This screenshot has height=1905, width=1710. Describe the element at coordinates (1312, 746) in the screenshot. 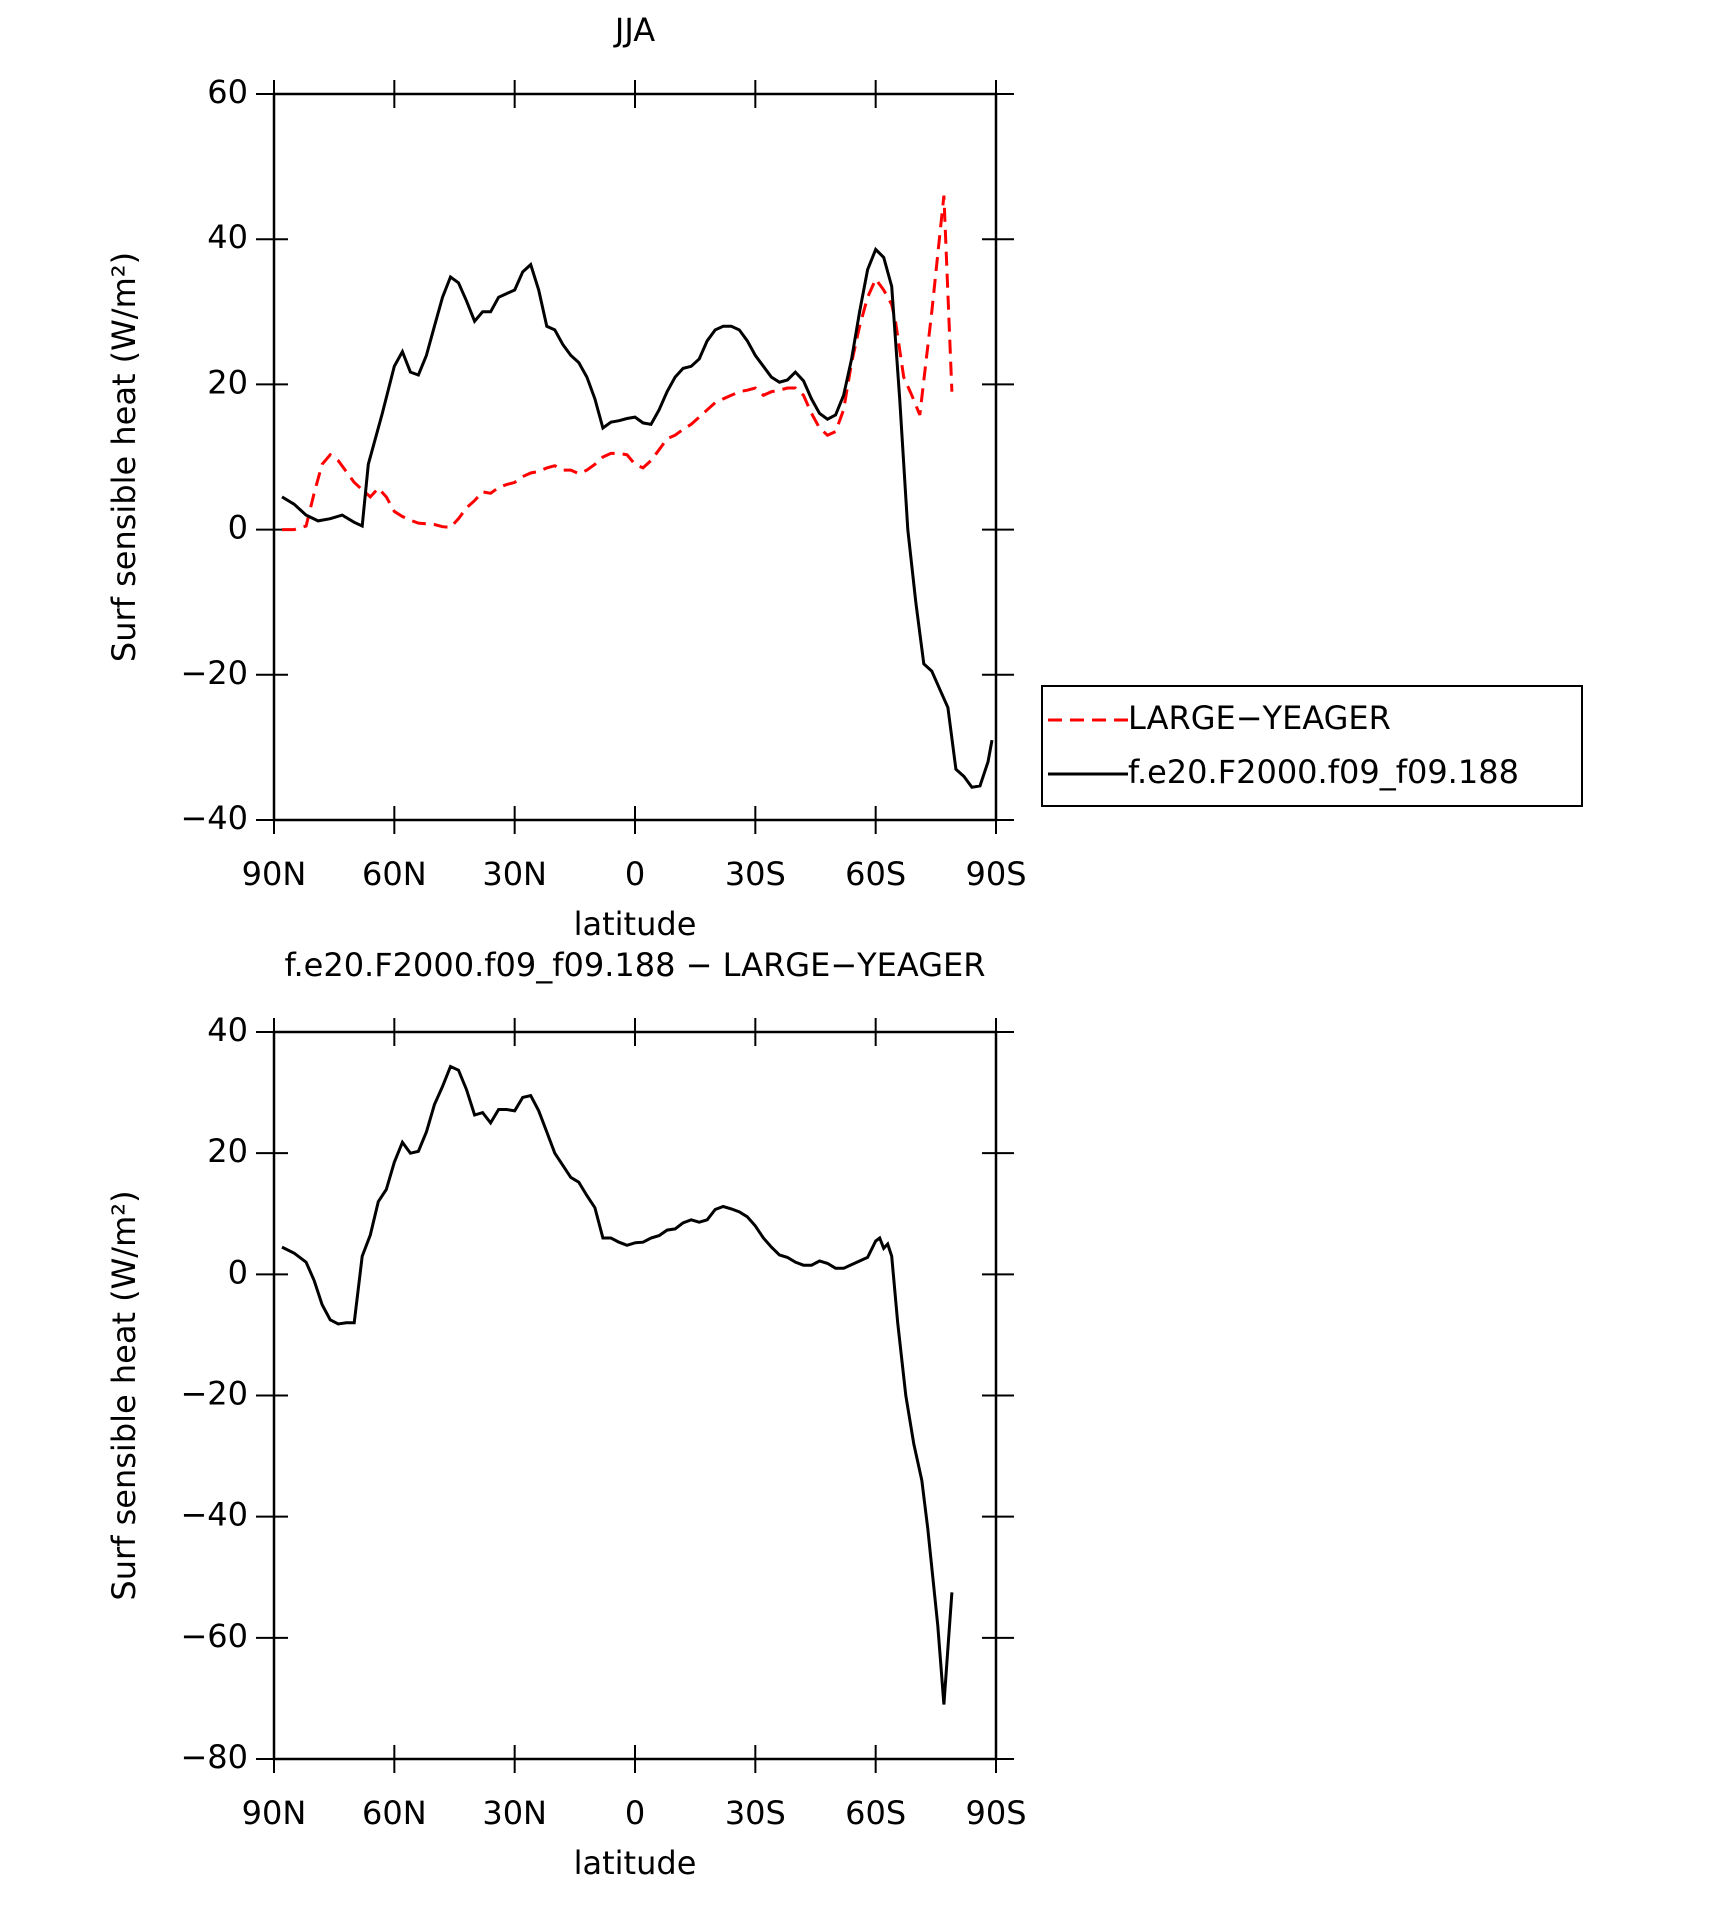

I see `legend-box` at that location.